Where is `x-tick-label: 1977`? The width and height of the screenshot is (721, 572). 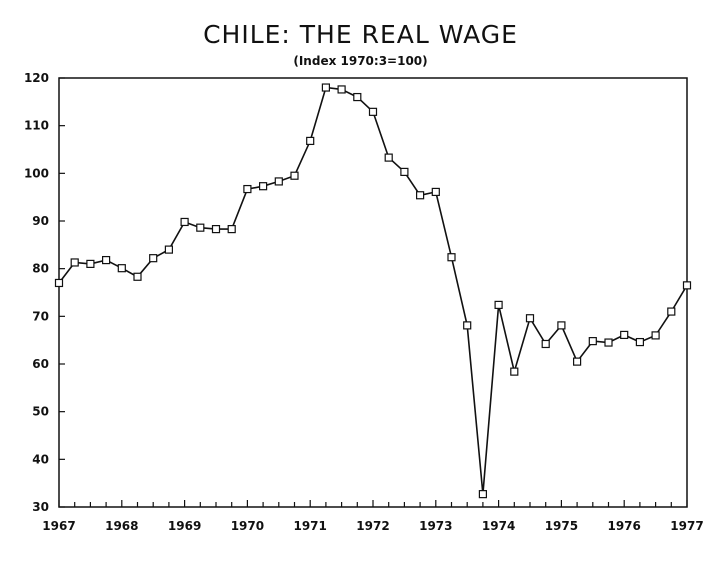
x-tick-label: 1977 is located at coordinates (686, 526).